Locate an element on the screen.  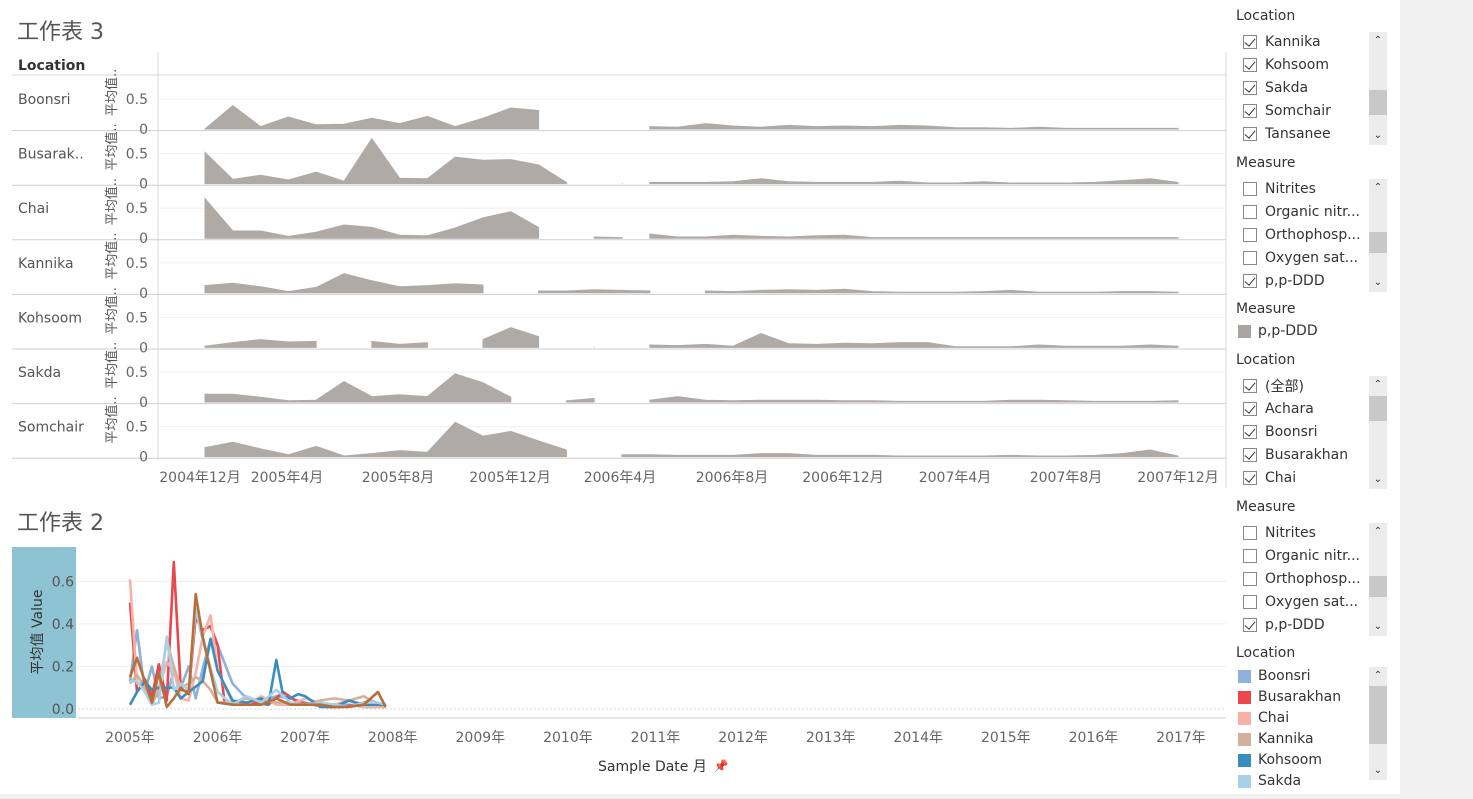
location-filter-2-item: (全部) is located at coordinates (1318, 386).